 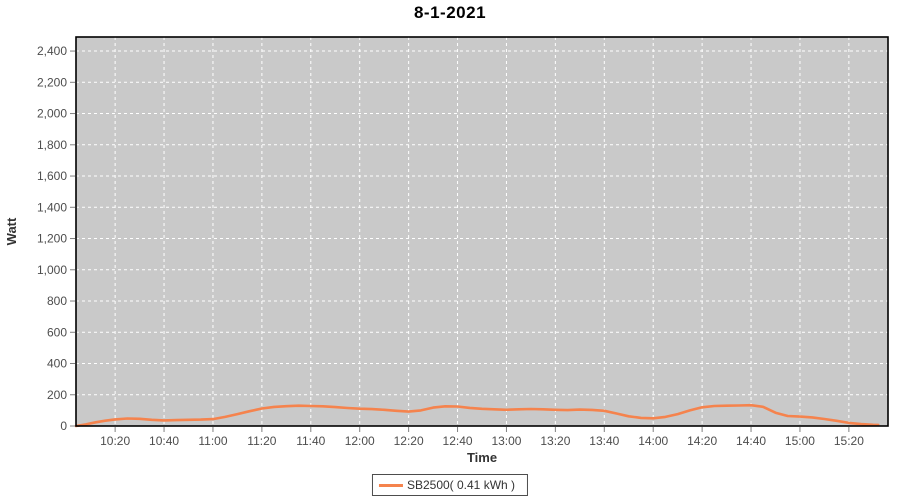 What do you see at coordinates (57, 301) in the screenshot?
I see `y-tick-label: 800` at bounding box center [57, 301].